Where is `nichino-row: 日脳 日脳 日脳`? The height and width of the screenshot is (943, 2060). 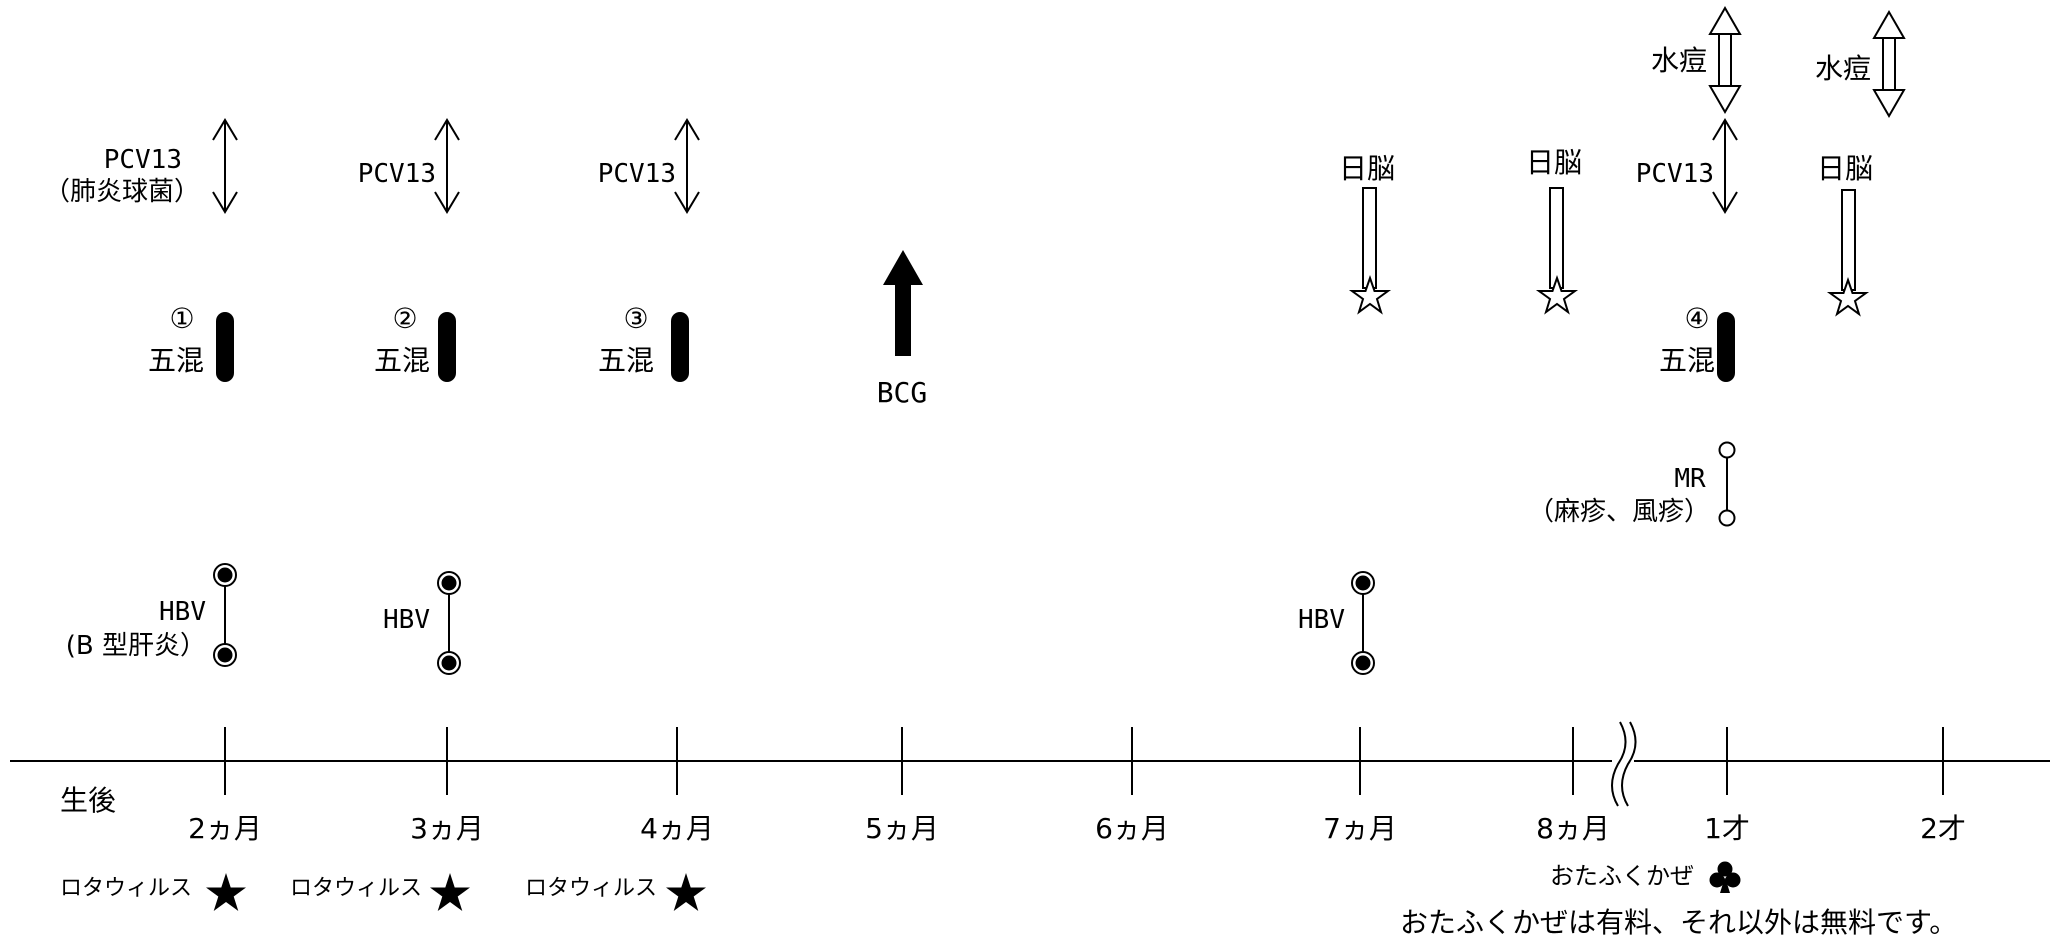 nichino-row: 日脳 日脳 日脳 is located at coordinates (1606, 231).